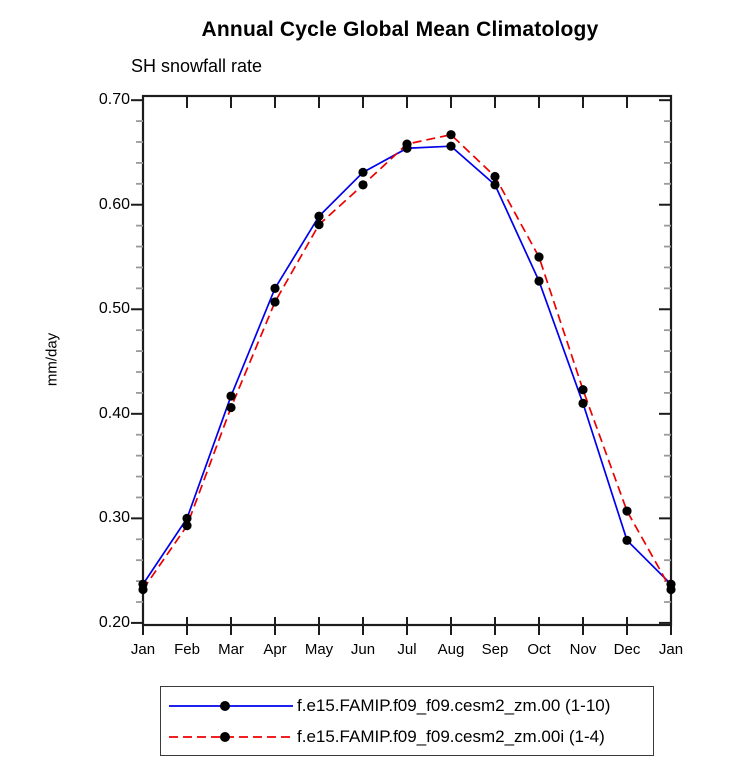  What do you see at coordinates (583, 649) in the screenshot?
I see `x-tick-label: Nov` at bounding box center [583, 649].